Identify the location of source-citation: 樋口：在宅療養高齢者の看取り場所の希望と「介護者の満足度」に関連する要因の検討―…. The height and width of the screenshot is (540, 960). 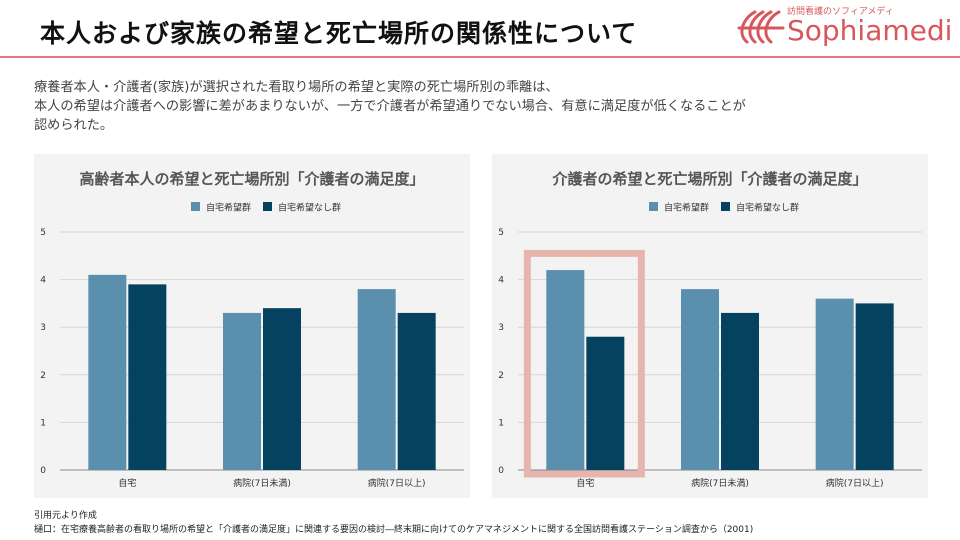
(394, 530).